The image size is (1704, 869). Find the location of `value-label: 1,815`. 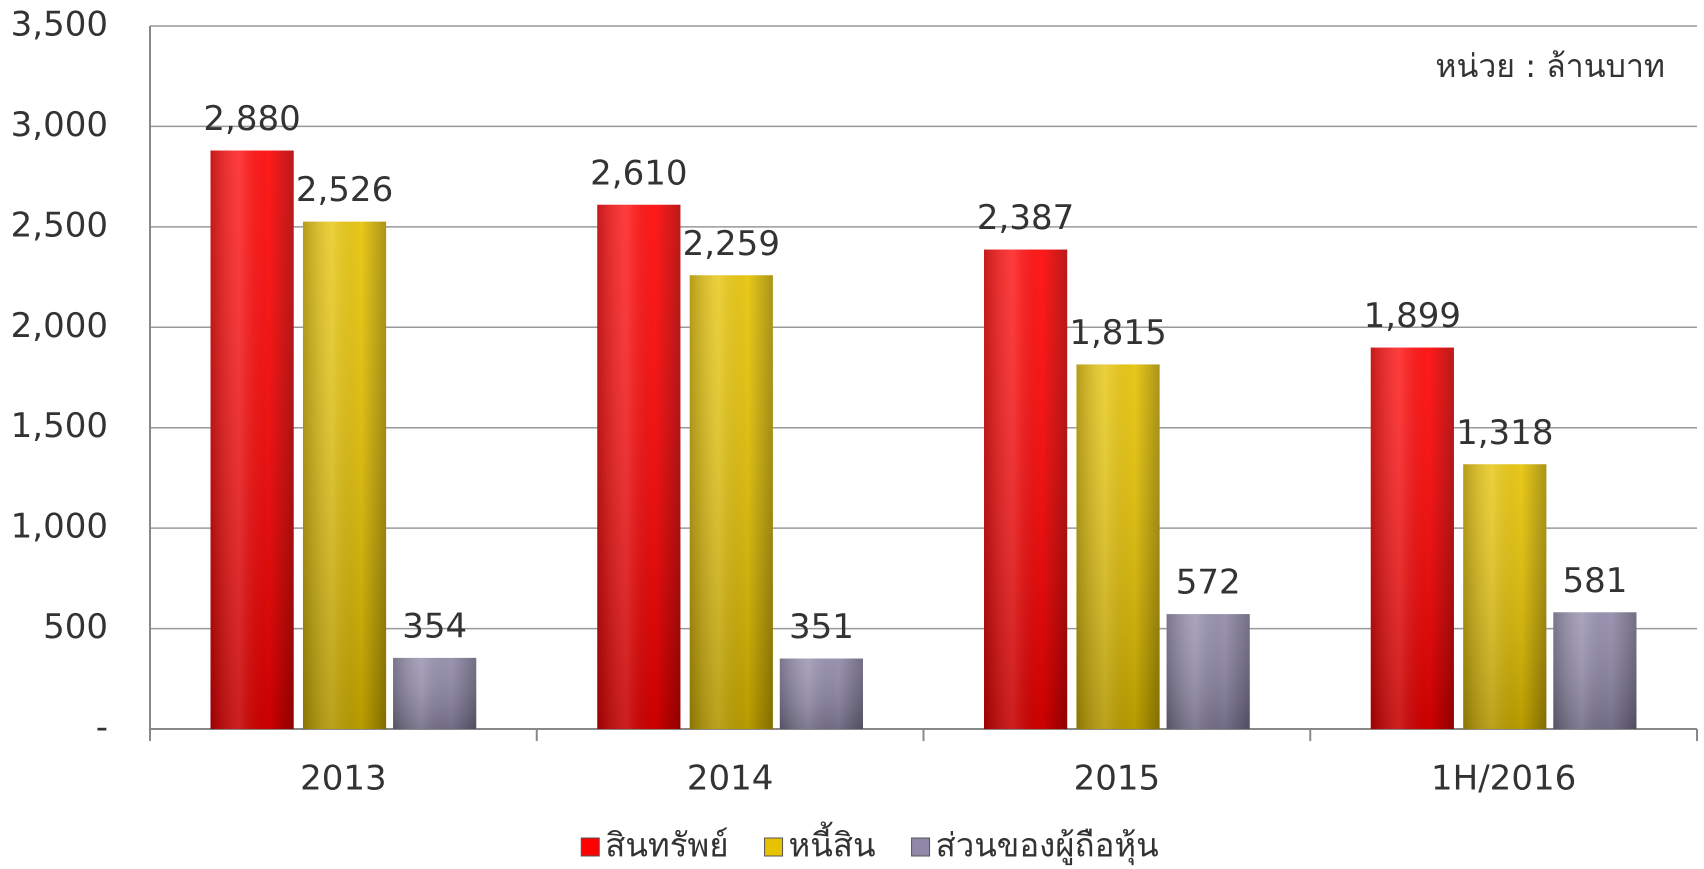

value-label: 1,815 is located at coordinates (1117, 333).